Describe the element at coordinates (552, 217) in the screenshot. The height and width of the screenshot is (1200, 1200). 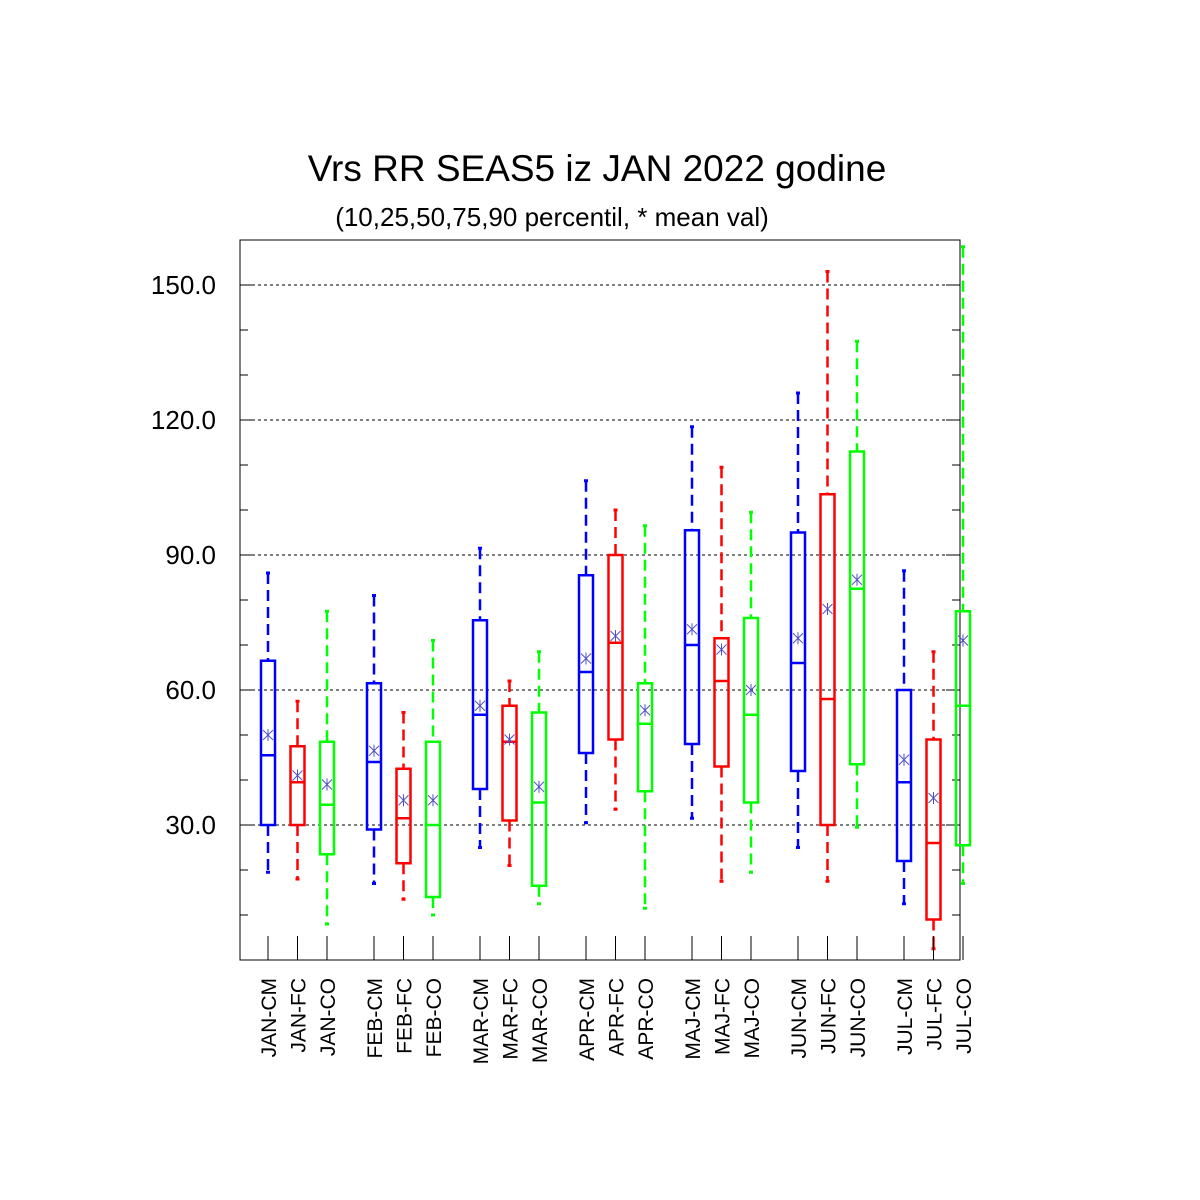
I see `chart-subtitle-text: (10,25,50,75,90 percentil, * mean val)` at that location.